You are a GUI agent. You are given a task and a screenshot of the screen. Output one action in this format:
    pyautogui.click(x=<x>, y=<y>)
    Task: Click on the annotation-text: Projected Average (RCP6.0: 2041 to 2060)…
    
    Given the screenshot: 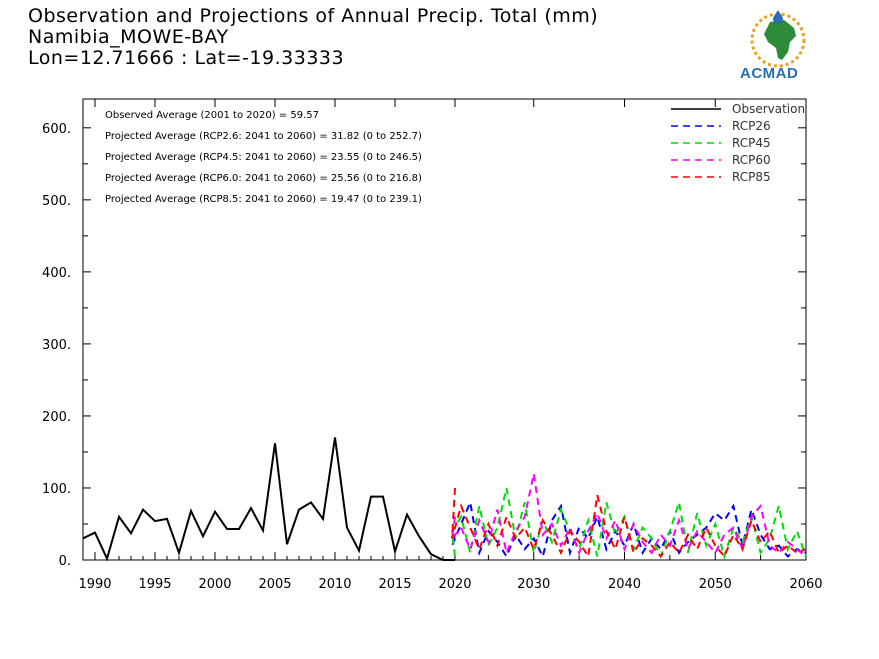 What is the action you would take?
    pyautogui.click(x=263, y=178)
    